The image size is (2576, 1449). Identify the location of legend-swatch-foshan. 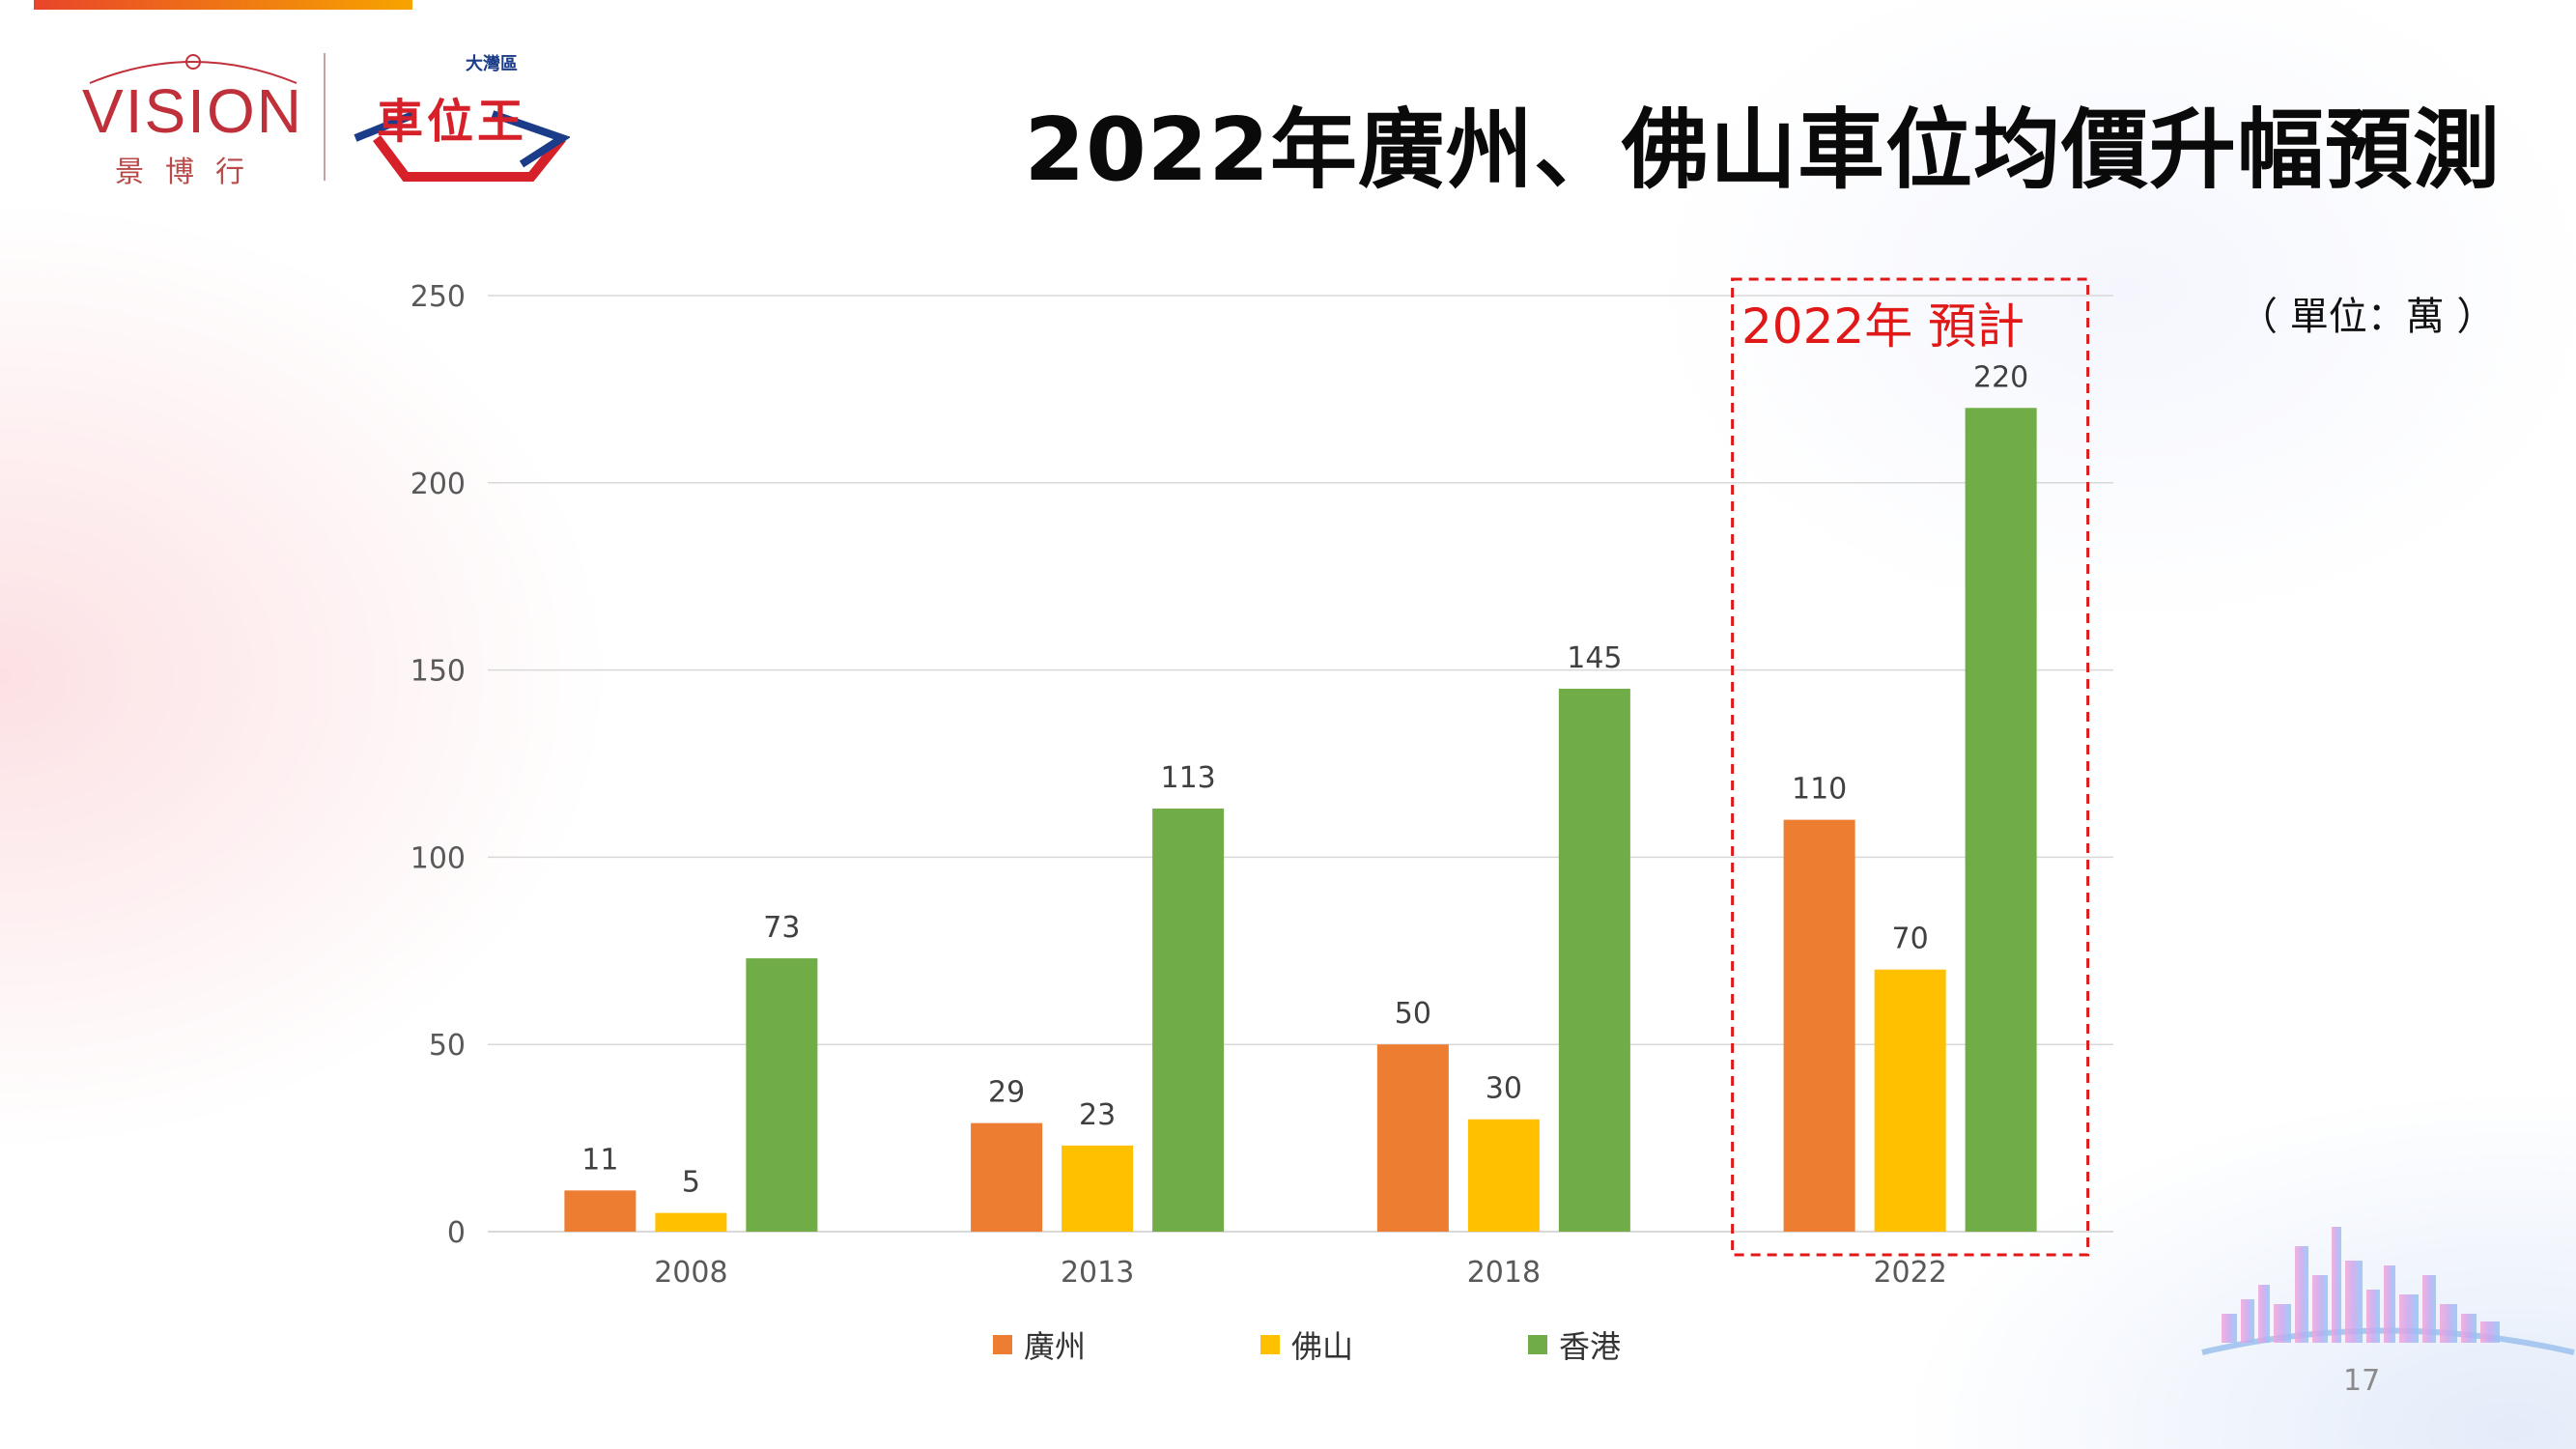
(1270, 1344).